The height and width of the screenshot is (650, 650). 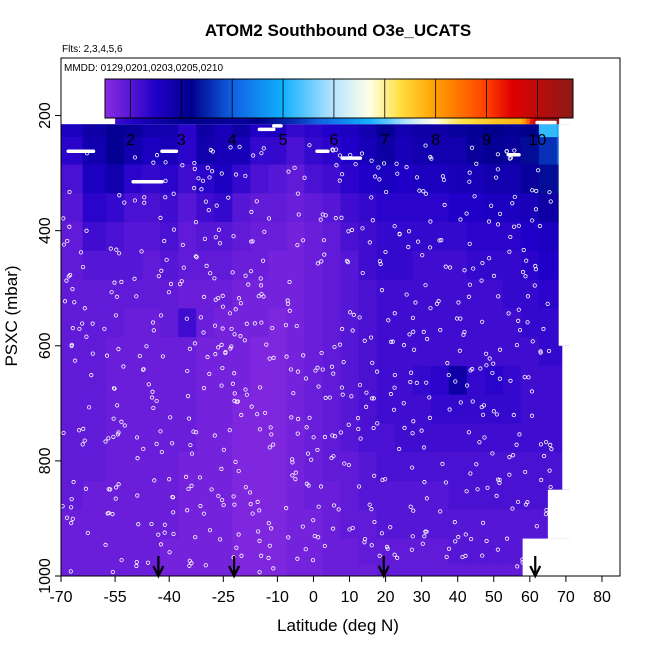 What do you see at coordinates (339, 113) in the screenshot?
I see `colorbar: 2 3 4 5 6 7 8 9 10` at bounding box center [339, 113].